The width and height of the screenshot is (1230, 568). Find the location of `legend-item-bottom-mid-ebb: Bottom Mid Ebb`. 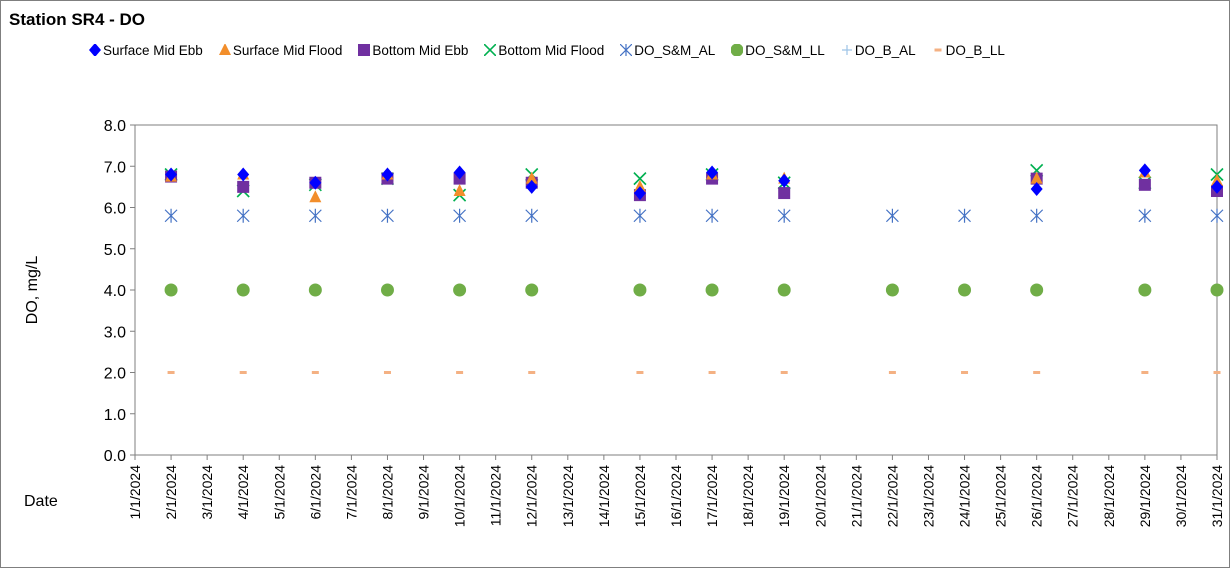

legend-item-bottom-mid-ebb: Bottom Mid Ebb is located at coordinates (413, 50).